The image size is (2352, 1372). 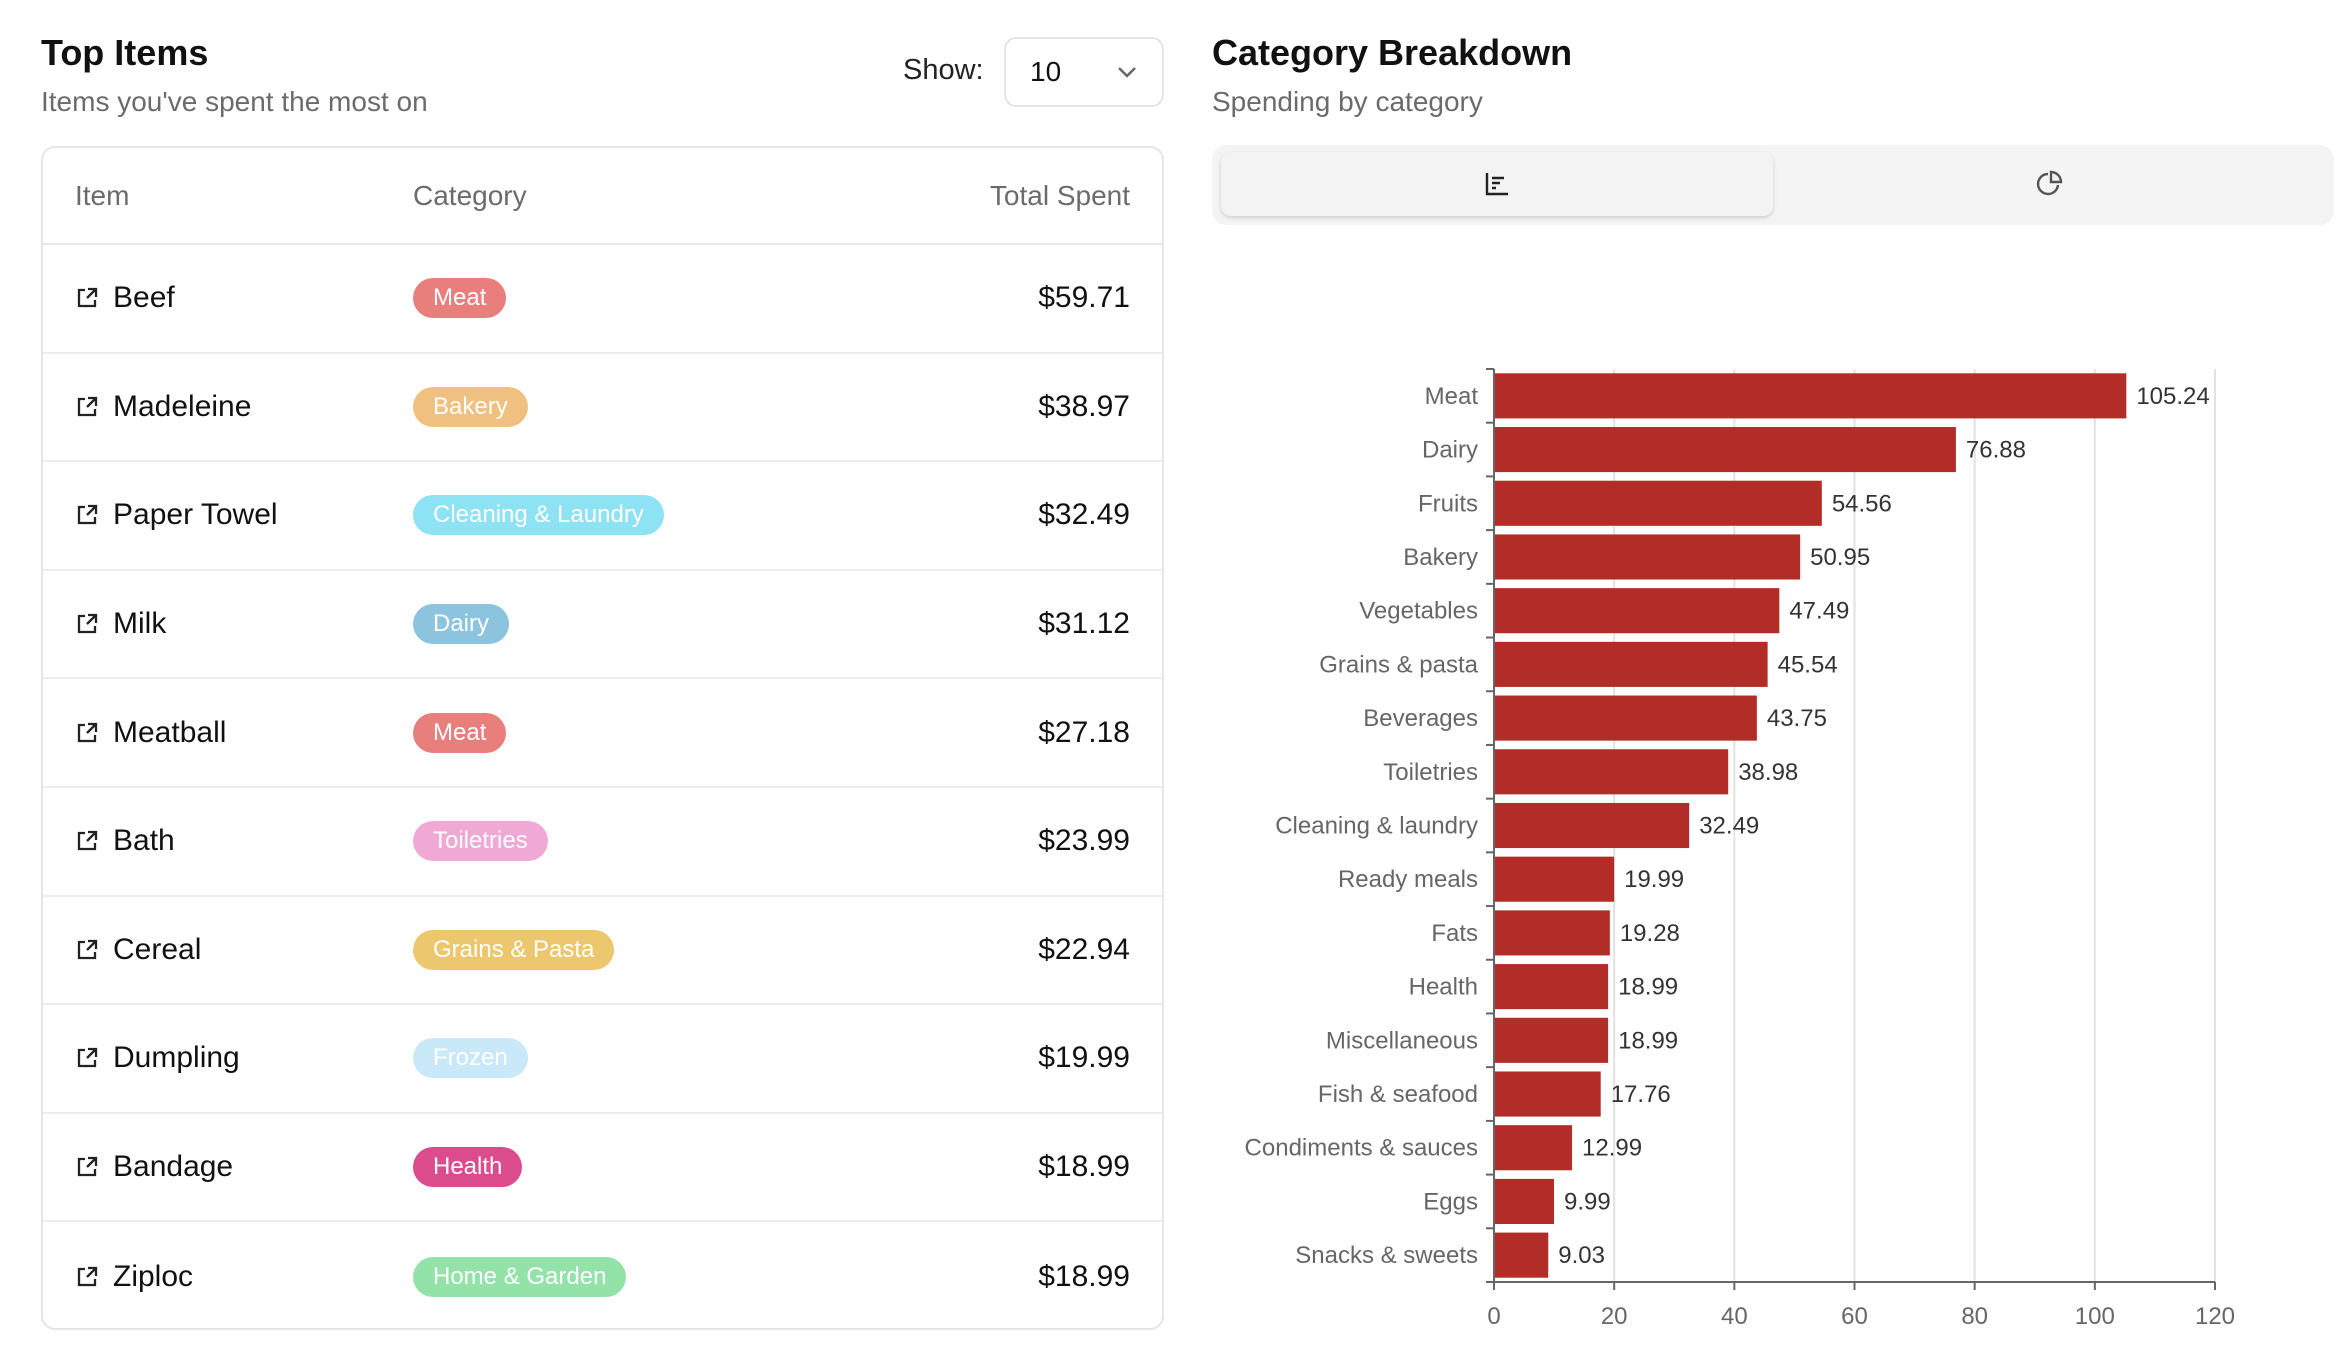 I want to click on table-row: Madeleine Bakery $38.97, so click(x=602, y=408).